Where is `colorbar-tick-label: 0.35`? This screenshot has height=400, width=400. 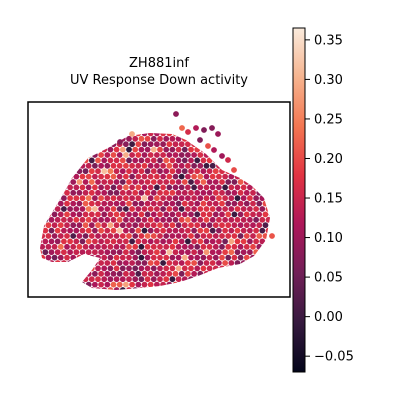
colorbar-tick-label: 0.35 is located at coordinates (328, 40).